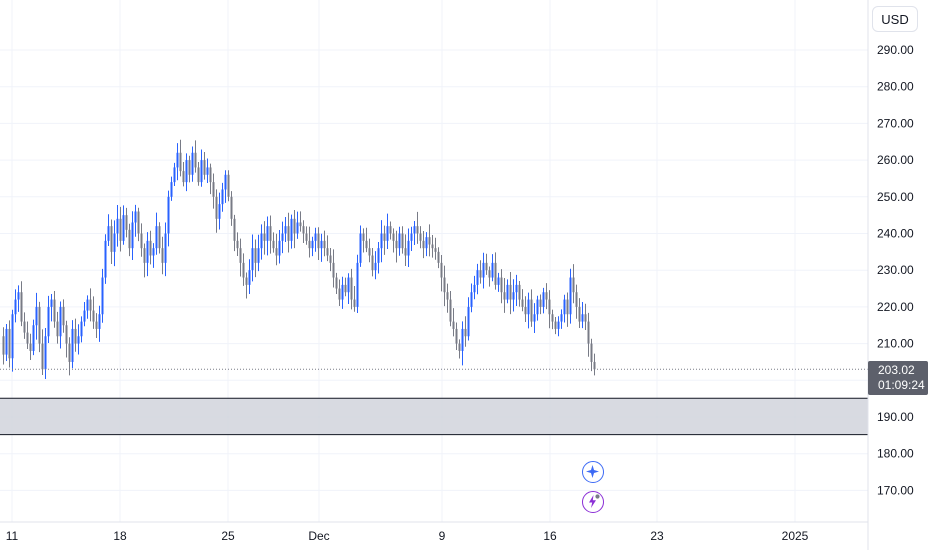  I want to click on time-tick-label: 23, so click(657, 536).